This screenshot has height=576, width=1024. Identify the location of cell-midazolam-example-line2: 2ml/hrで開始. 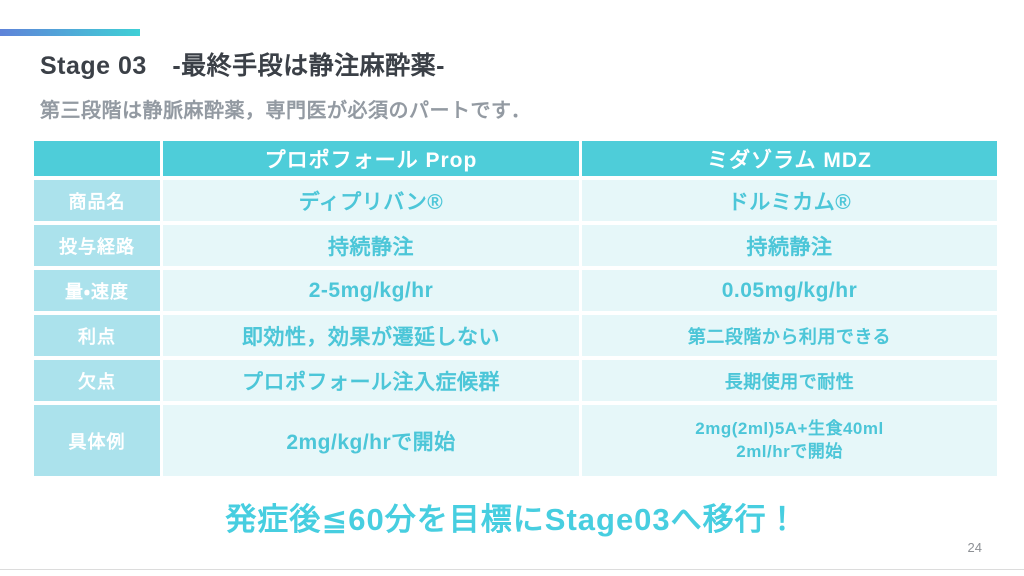
(789, 451).